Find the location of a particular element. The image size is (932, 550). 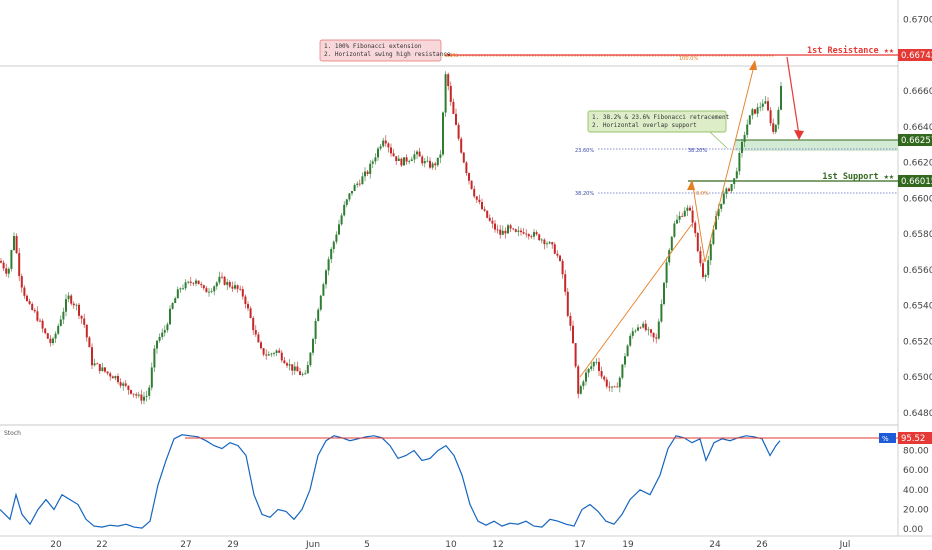

stoch-value-tag: 95.52 is located at coordinates (913, 439).